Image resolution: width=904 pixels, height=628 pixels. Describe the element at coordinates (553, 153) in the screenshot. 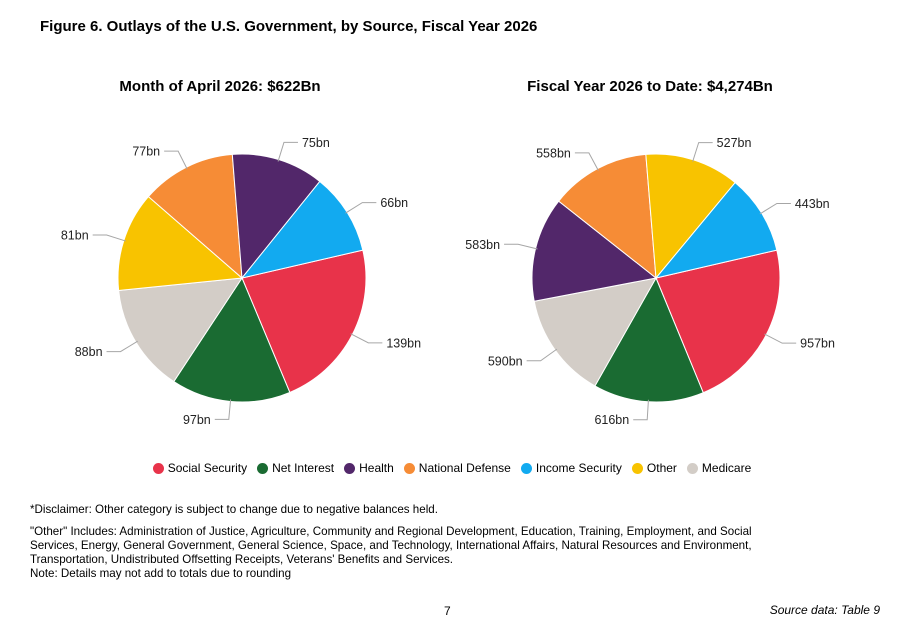

I see `data-label-national-defense: 558bn` at that location.